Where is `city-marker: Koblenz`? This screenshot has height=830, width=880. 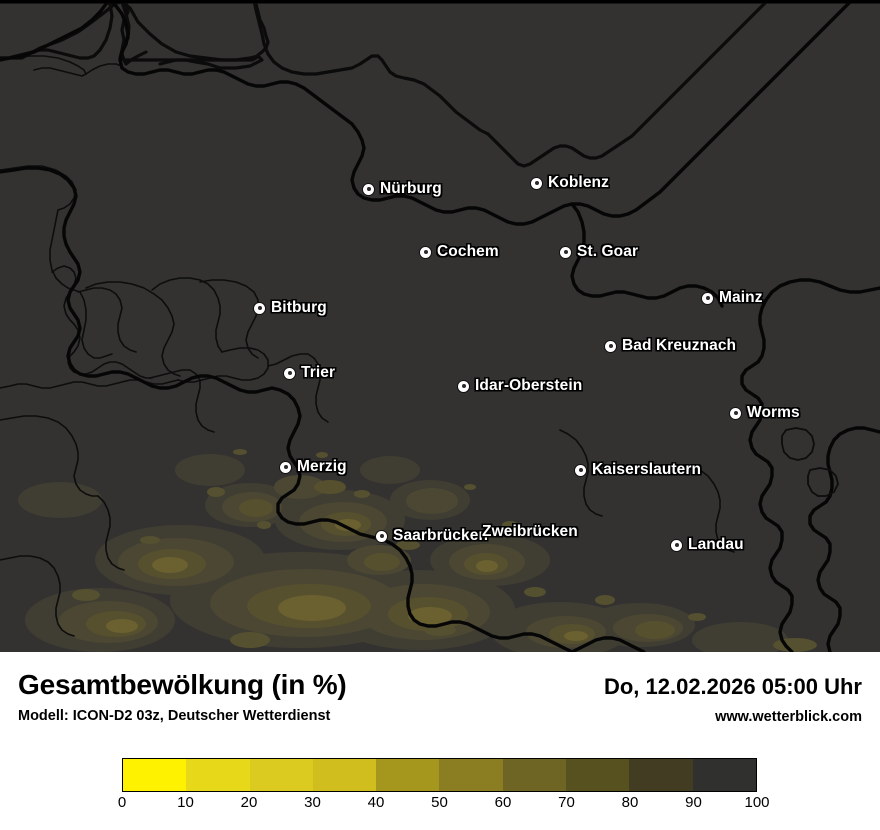
city-marker: Koblenz is located at coordinates (570, 183).